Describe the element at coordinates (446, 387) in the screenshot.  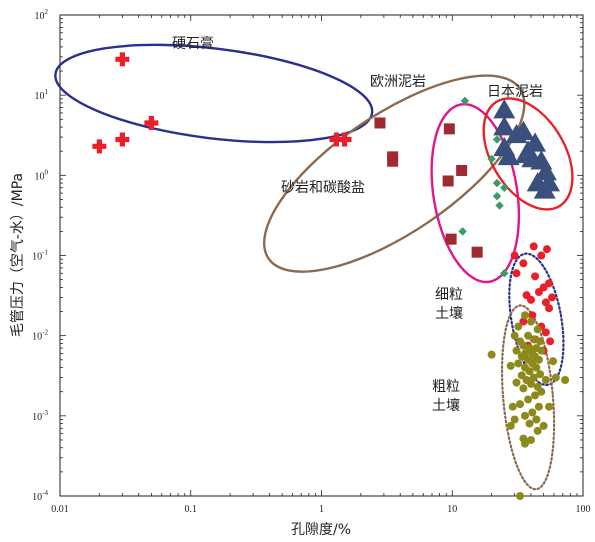
I see `group-label: 粗粒` at that location.